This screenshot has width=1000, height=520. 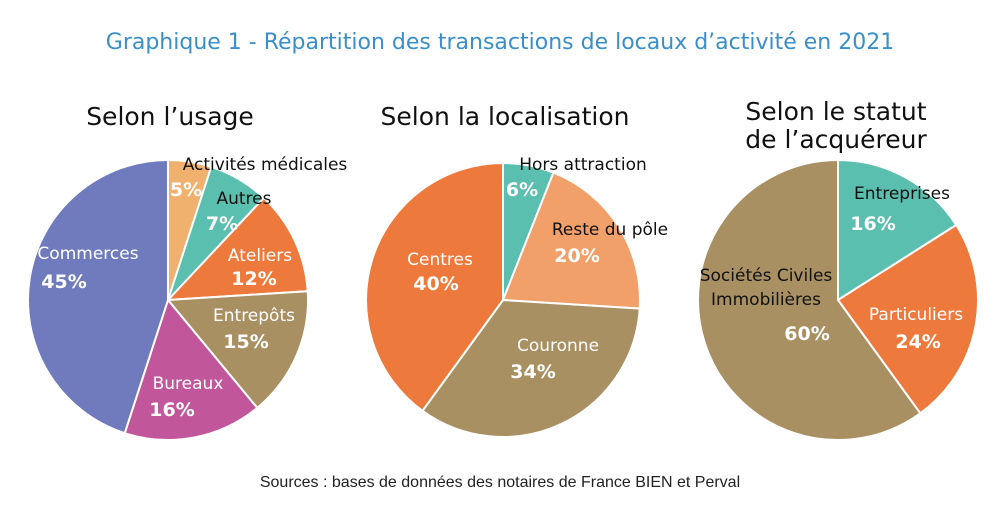 What do you see at coordinates (64, 282) in the screenshot?
I see `value-label: 45%` at bounding box center [64, 282].